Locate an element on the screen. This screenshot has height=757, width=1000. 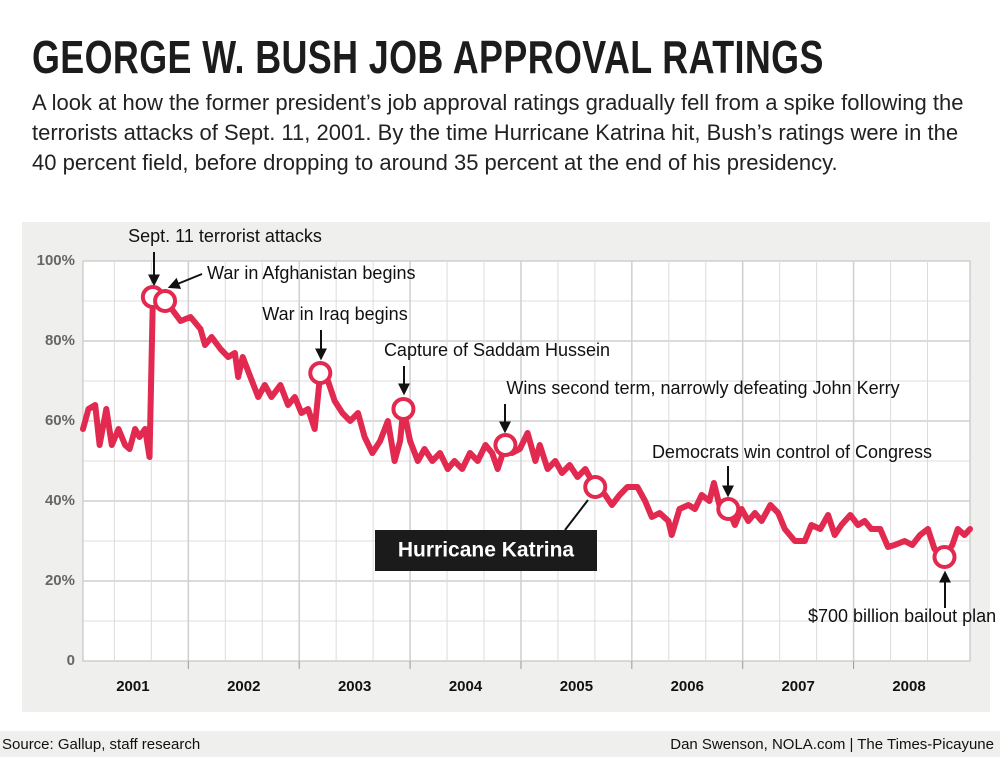
x-tick-label: 2006 is located at coordinates (687, 686).